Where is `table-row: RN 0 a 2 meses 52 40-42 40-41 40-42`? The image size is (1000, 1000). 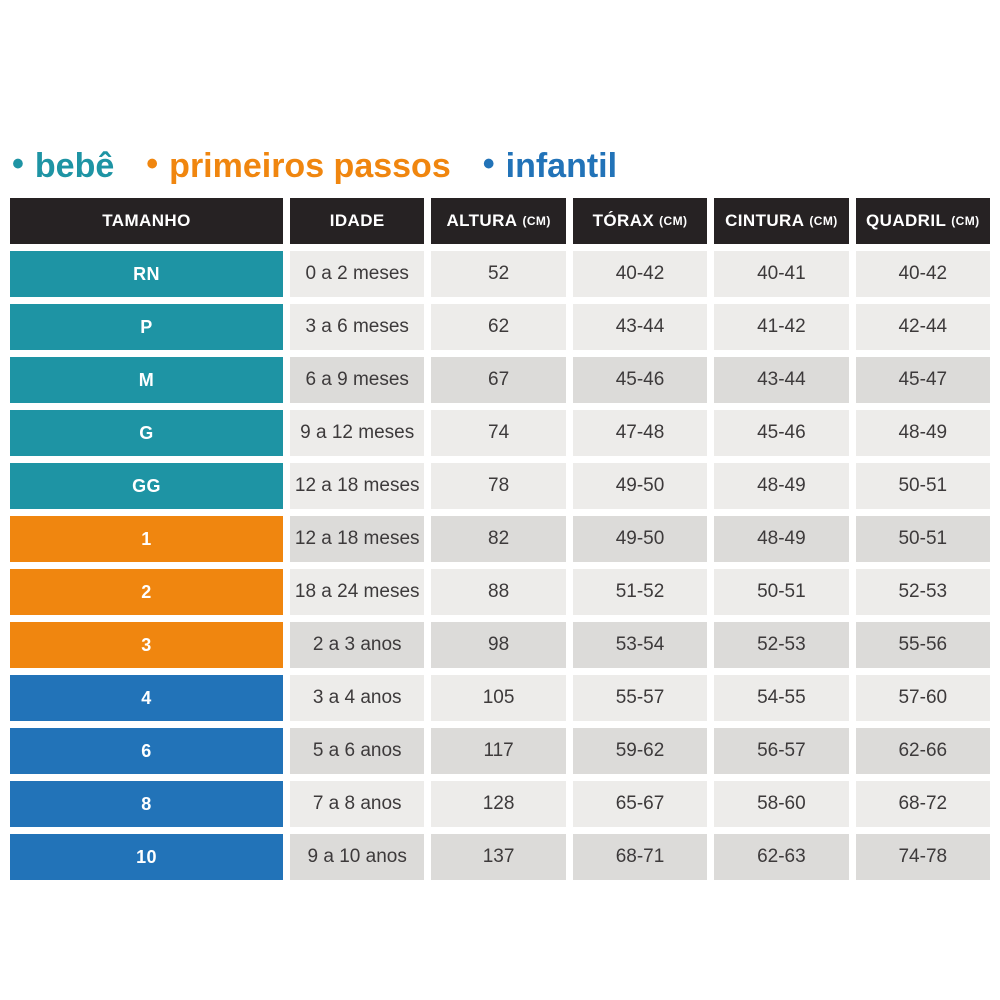
table-row: RN 0 a 2 meses 52 40-42 40-41 40-42 is located at coordinates (500, 274).